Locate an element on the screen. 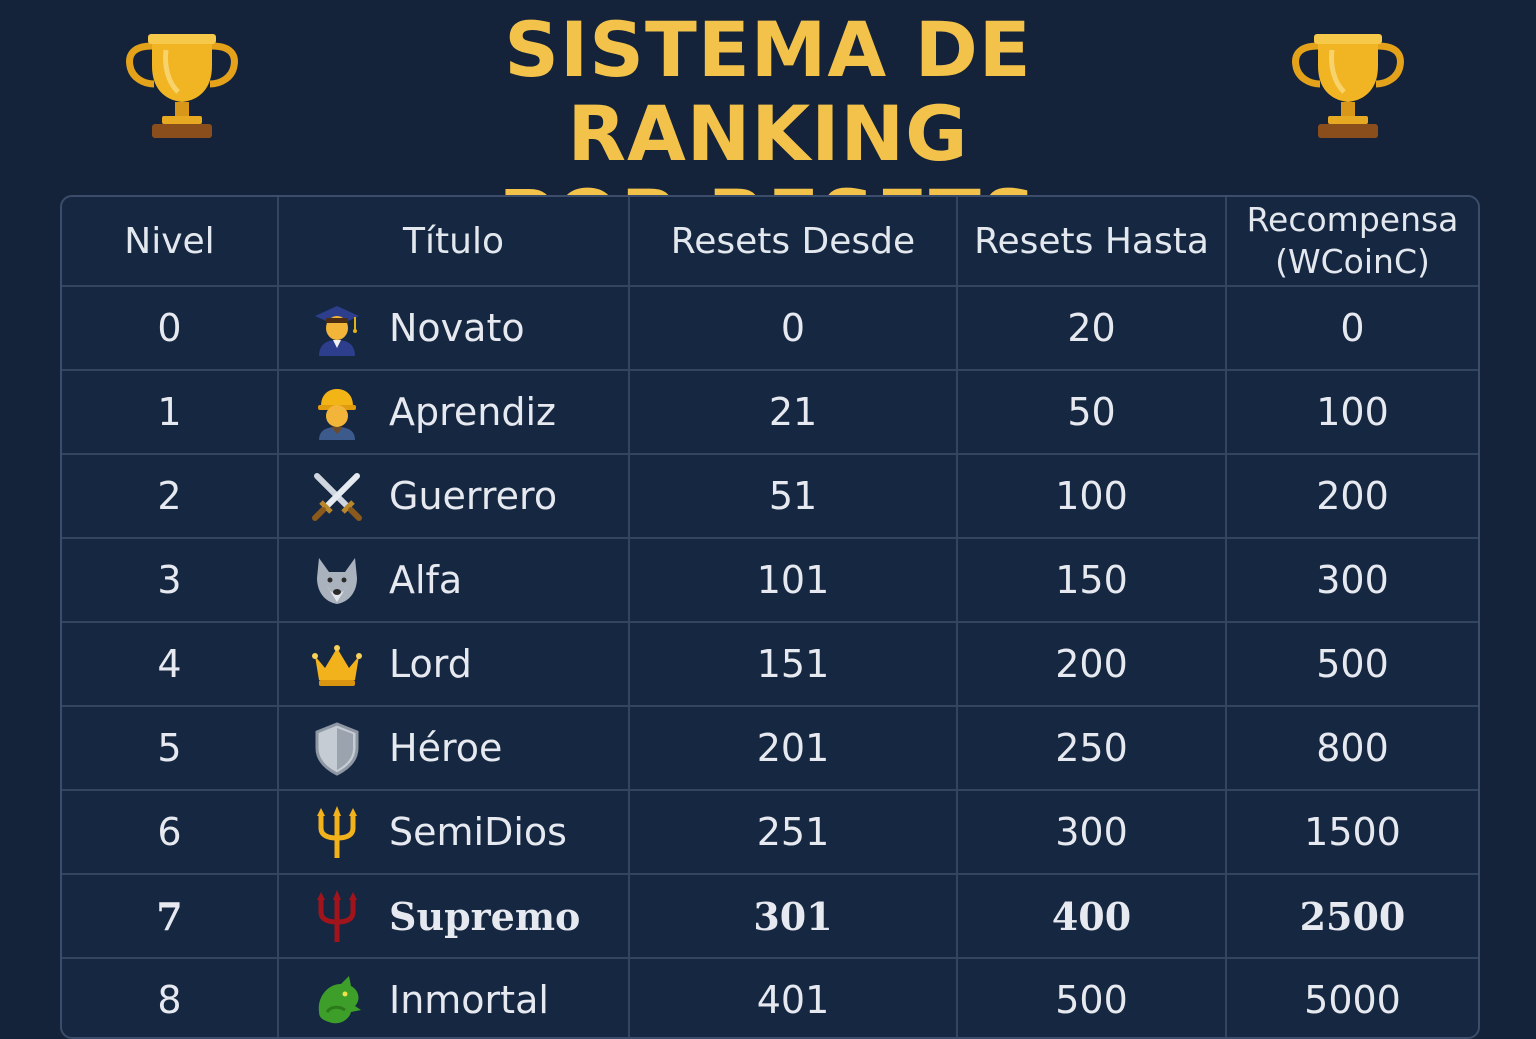 The image size is (1536, 1039). table-row: 5 Héroe 201 250 800 is located at coordinates (770, 748).